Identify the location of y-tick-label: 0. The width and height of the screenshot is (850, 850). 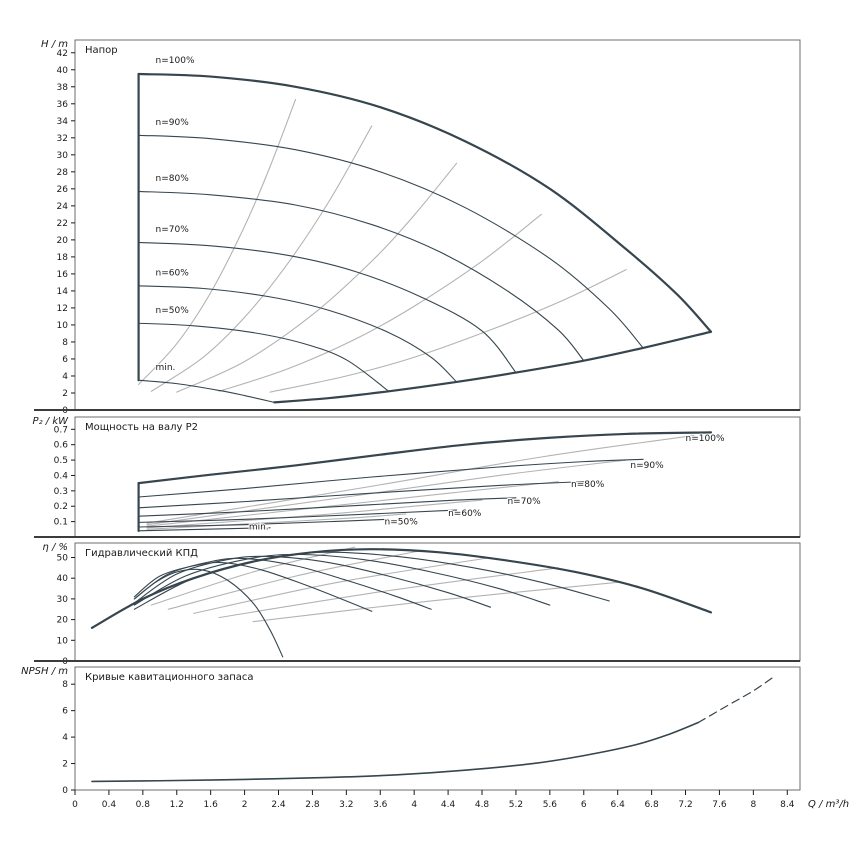
(65, 791).